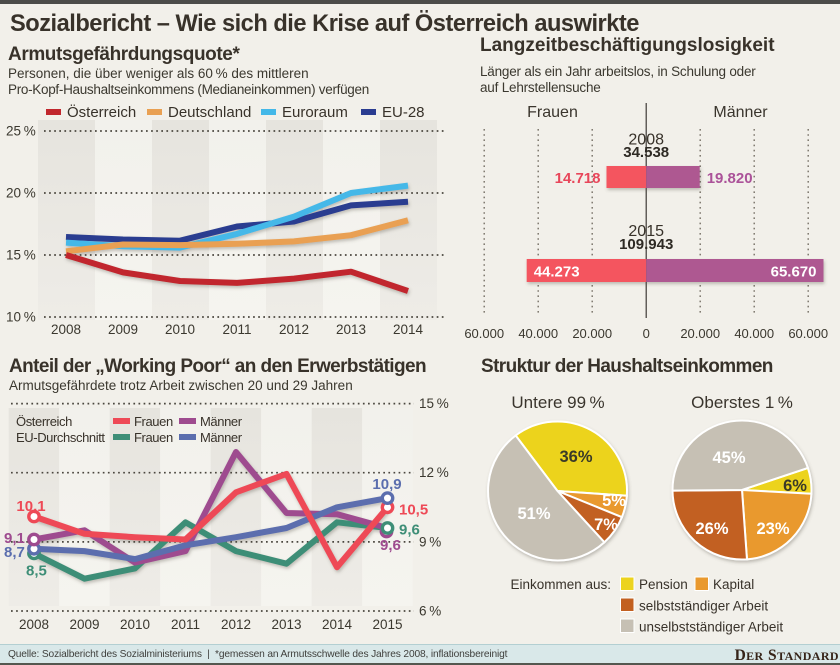  I want to click on svg-text: 10 %, so click(21, 317).